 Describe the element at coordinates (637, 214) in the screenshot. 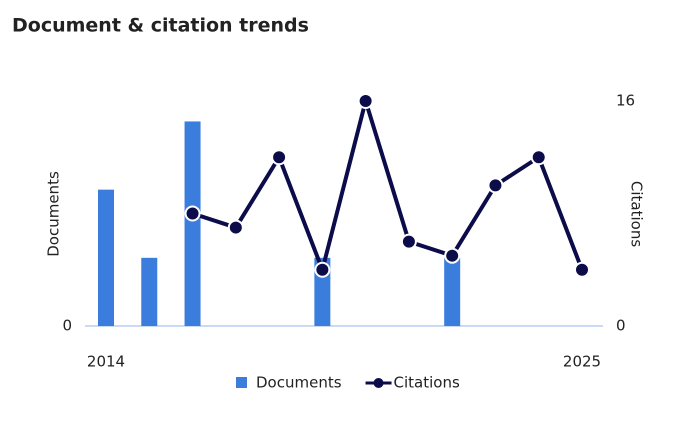

I see `y2-axis-title: Citations` at that location.